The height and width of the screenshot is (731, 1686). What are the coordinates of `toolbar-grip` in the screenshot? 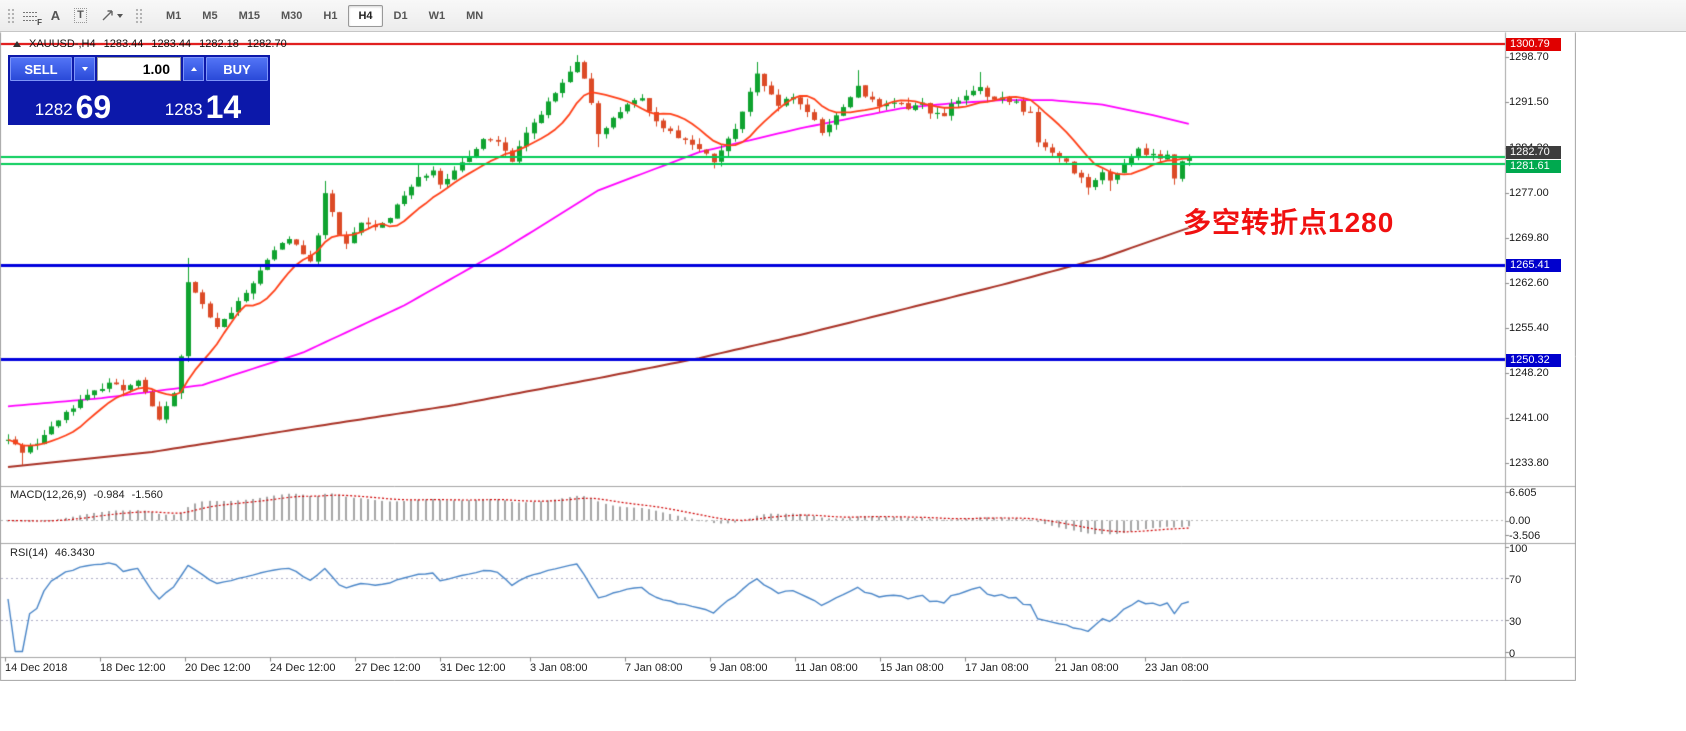 It's located at (10, 15).